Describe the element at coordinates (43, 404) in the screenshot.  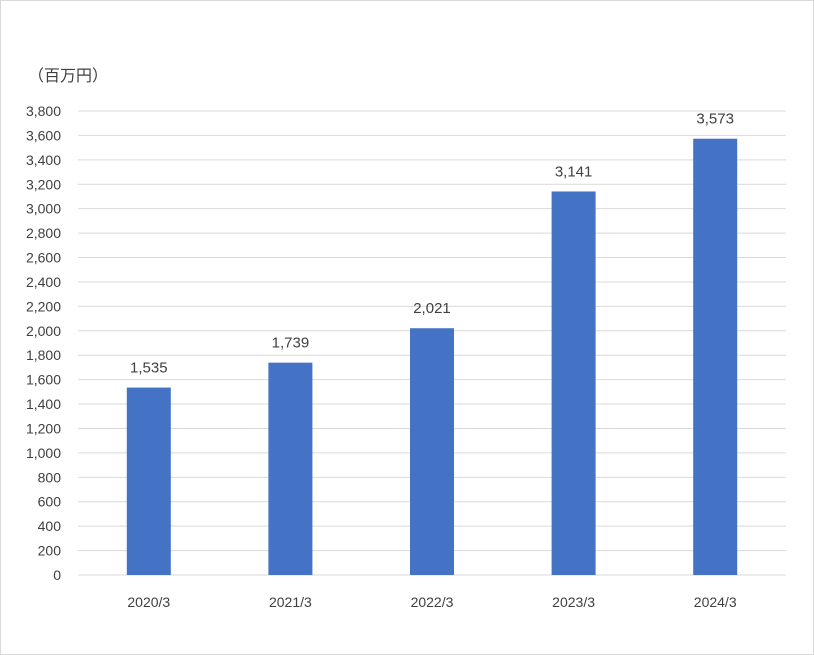
I see `y-tick-label: 1,400` at that location.